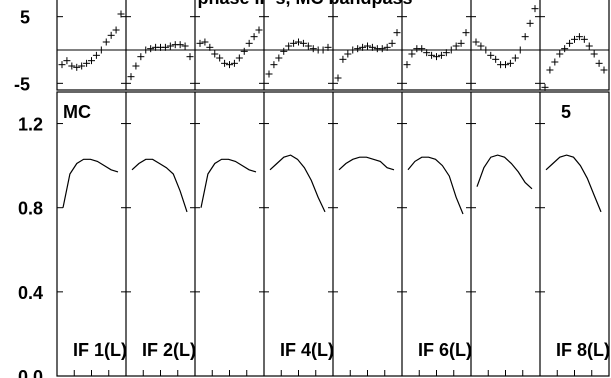 This screenshot has height=378, width=611. I want to click on top-y-tick-label: 5, so click(25, 18).